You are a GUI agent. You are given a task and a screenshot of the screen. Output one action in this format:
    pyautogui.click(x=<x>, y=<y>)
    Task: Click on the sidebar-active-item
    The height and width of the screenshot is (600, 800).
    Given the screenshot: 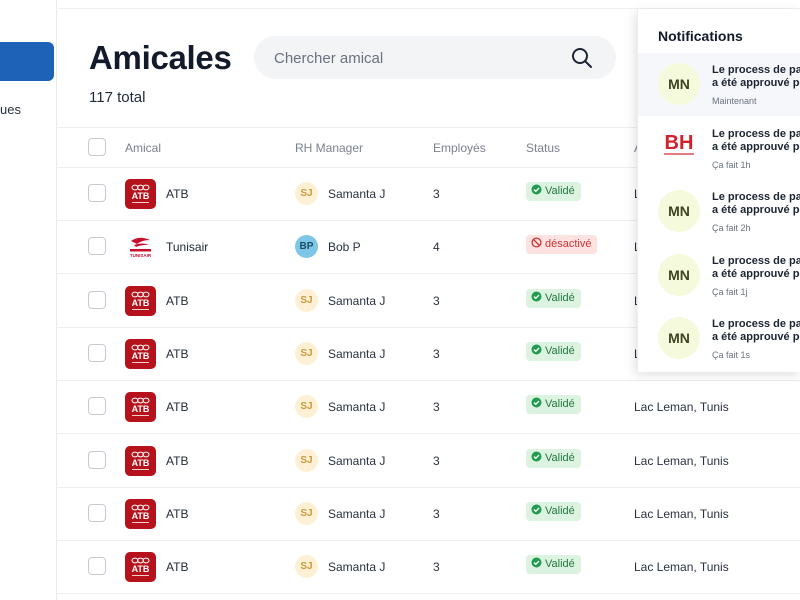 What is the action you would take?
    pyautogui.click(x=27, y=61)
    